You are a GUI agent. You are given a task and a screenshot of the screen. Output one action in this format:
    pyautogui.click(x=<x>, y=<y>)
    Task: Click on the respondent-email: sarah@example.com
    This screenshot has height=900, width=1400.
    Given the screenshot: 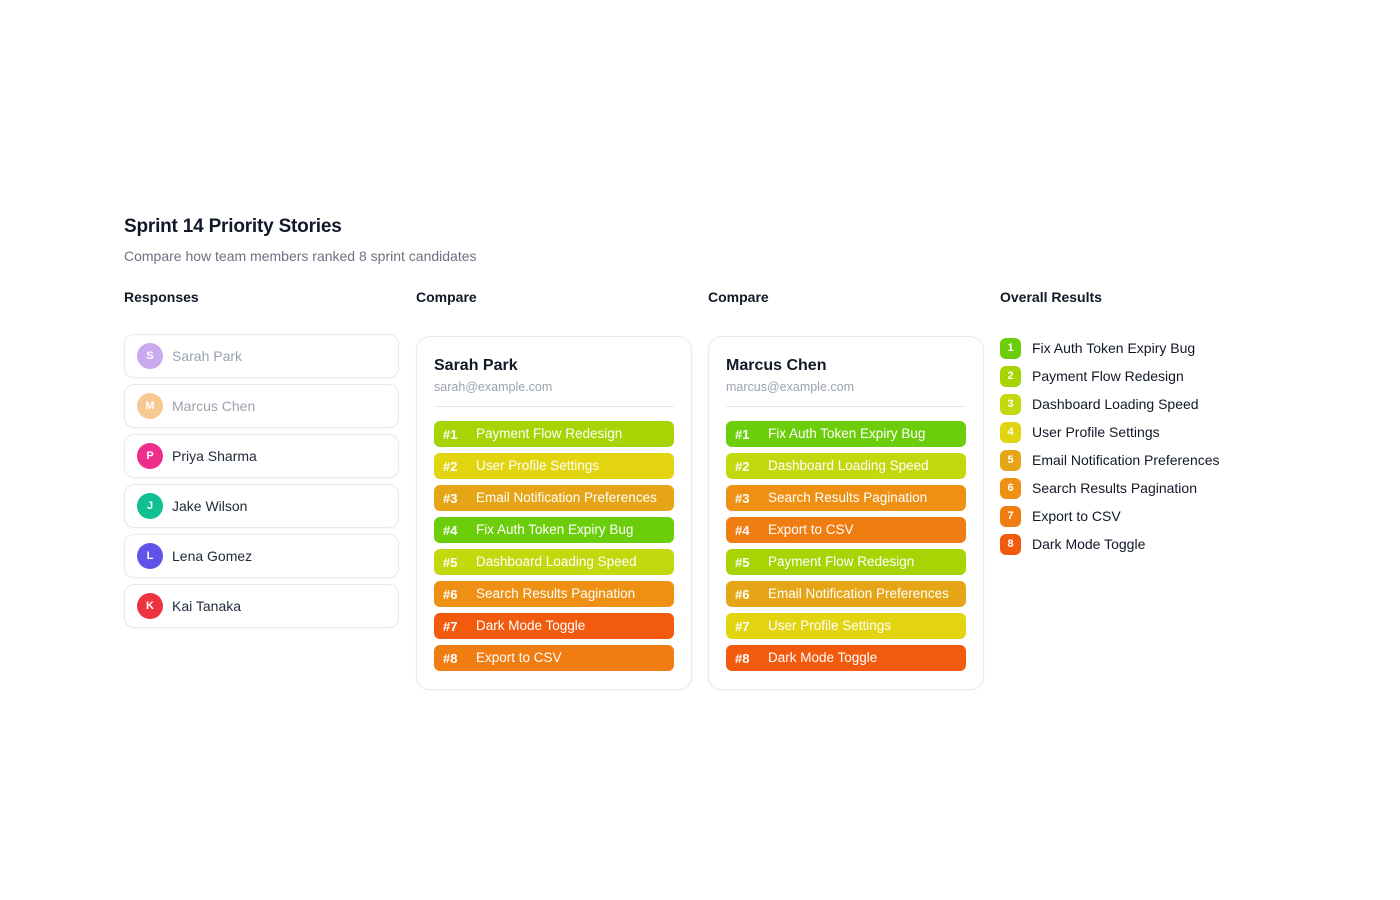 What is the action you would take?
    pyautogui.click(x=493, y=387)
    